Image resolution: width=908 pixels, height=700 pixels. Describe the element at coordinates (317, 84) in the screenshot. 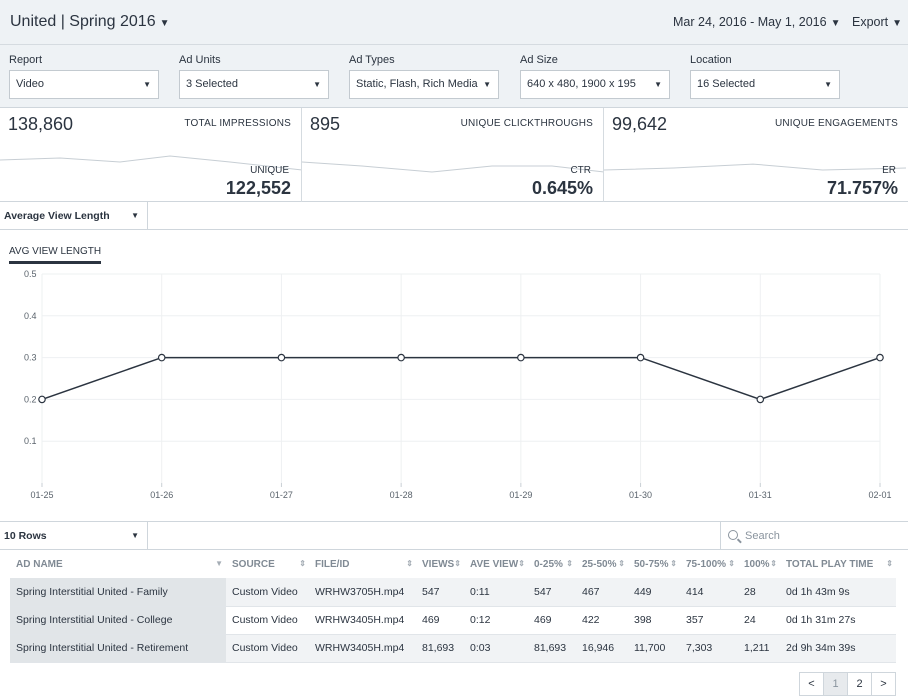

I see `dropdown-arrow-icon: ▼` at that location.